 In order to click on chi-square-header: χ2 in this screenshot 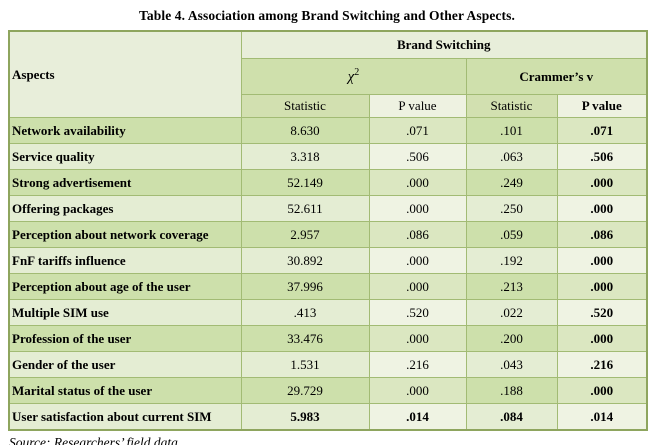, I will do `click(353, 76)`.